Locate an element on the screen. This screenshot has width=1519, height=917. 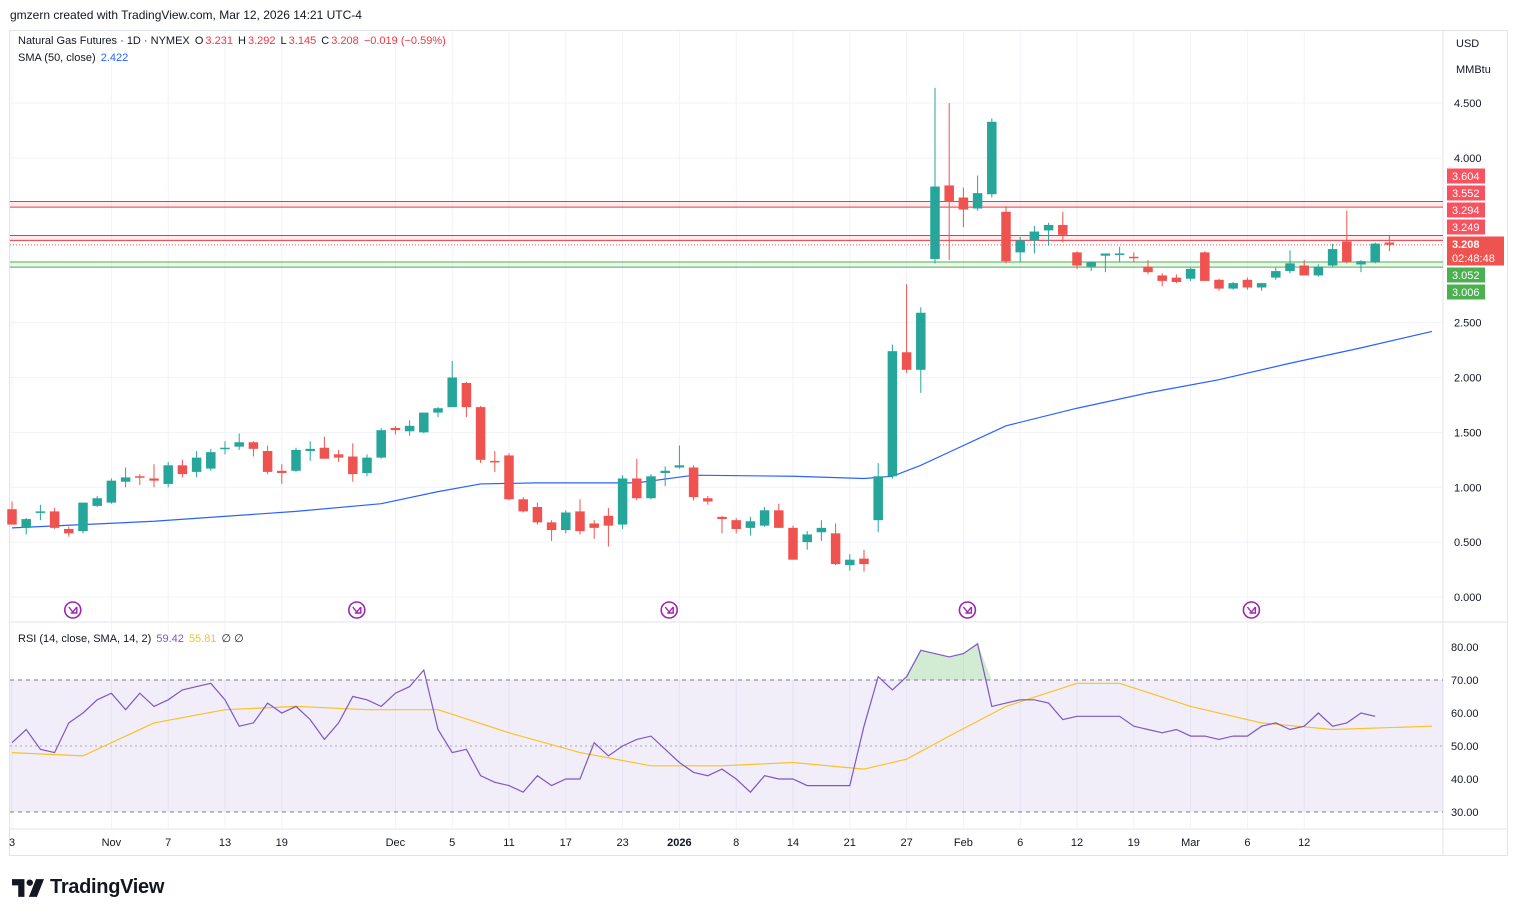
rsi-line is located at coordinates (693, 718).